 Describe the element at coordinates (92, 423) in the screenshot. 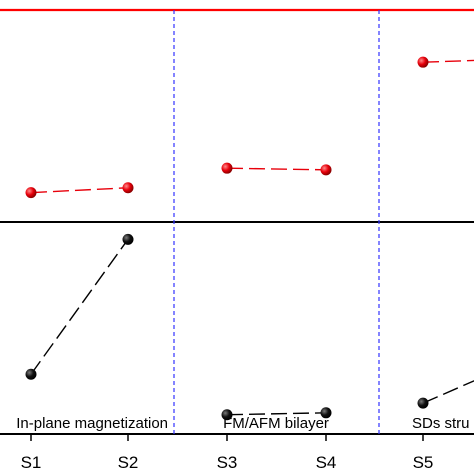

I see `group-label-in-plane-magnetization: In-plane magnetization` at that location.